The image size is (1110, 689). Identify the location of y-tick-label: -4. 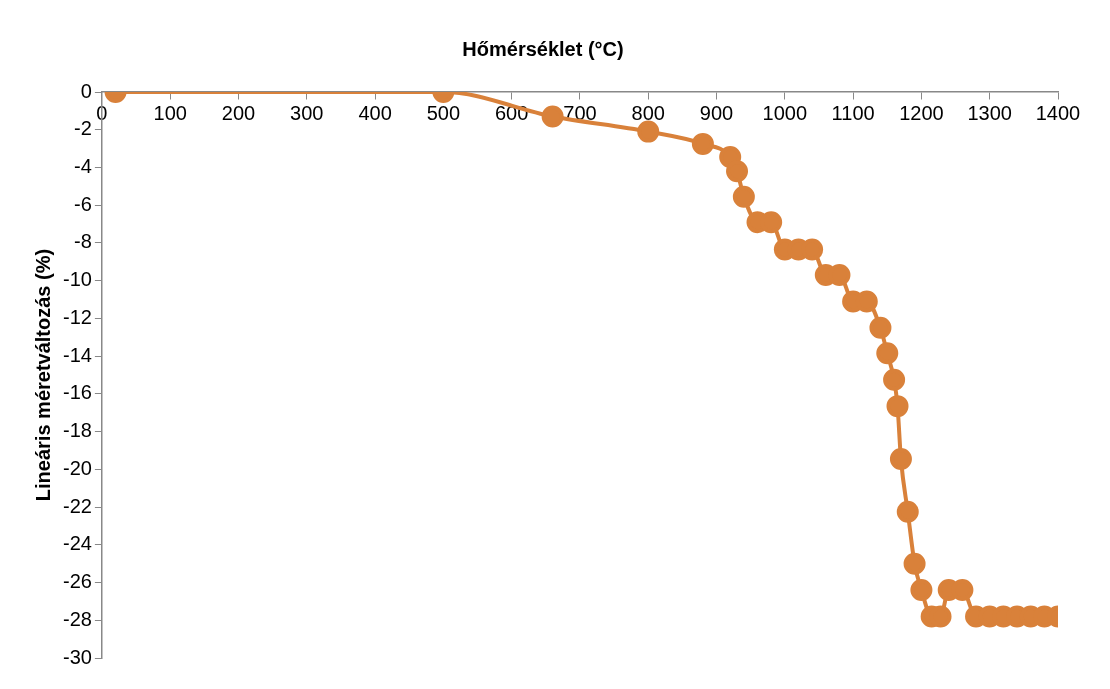
(83, 165).